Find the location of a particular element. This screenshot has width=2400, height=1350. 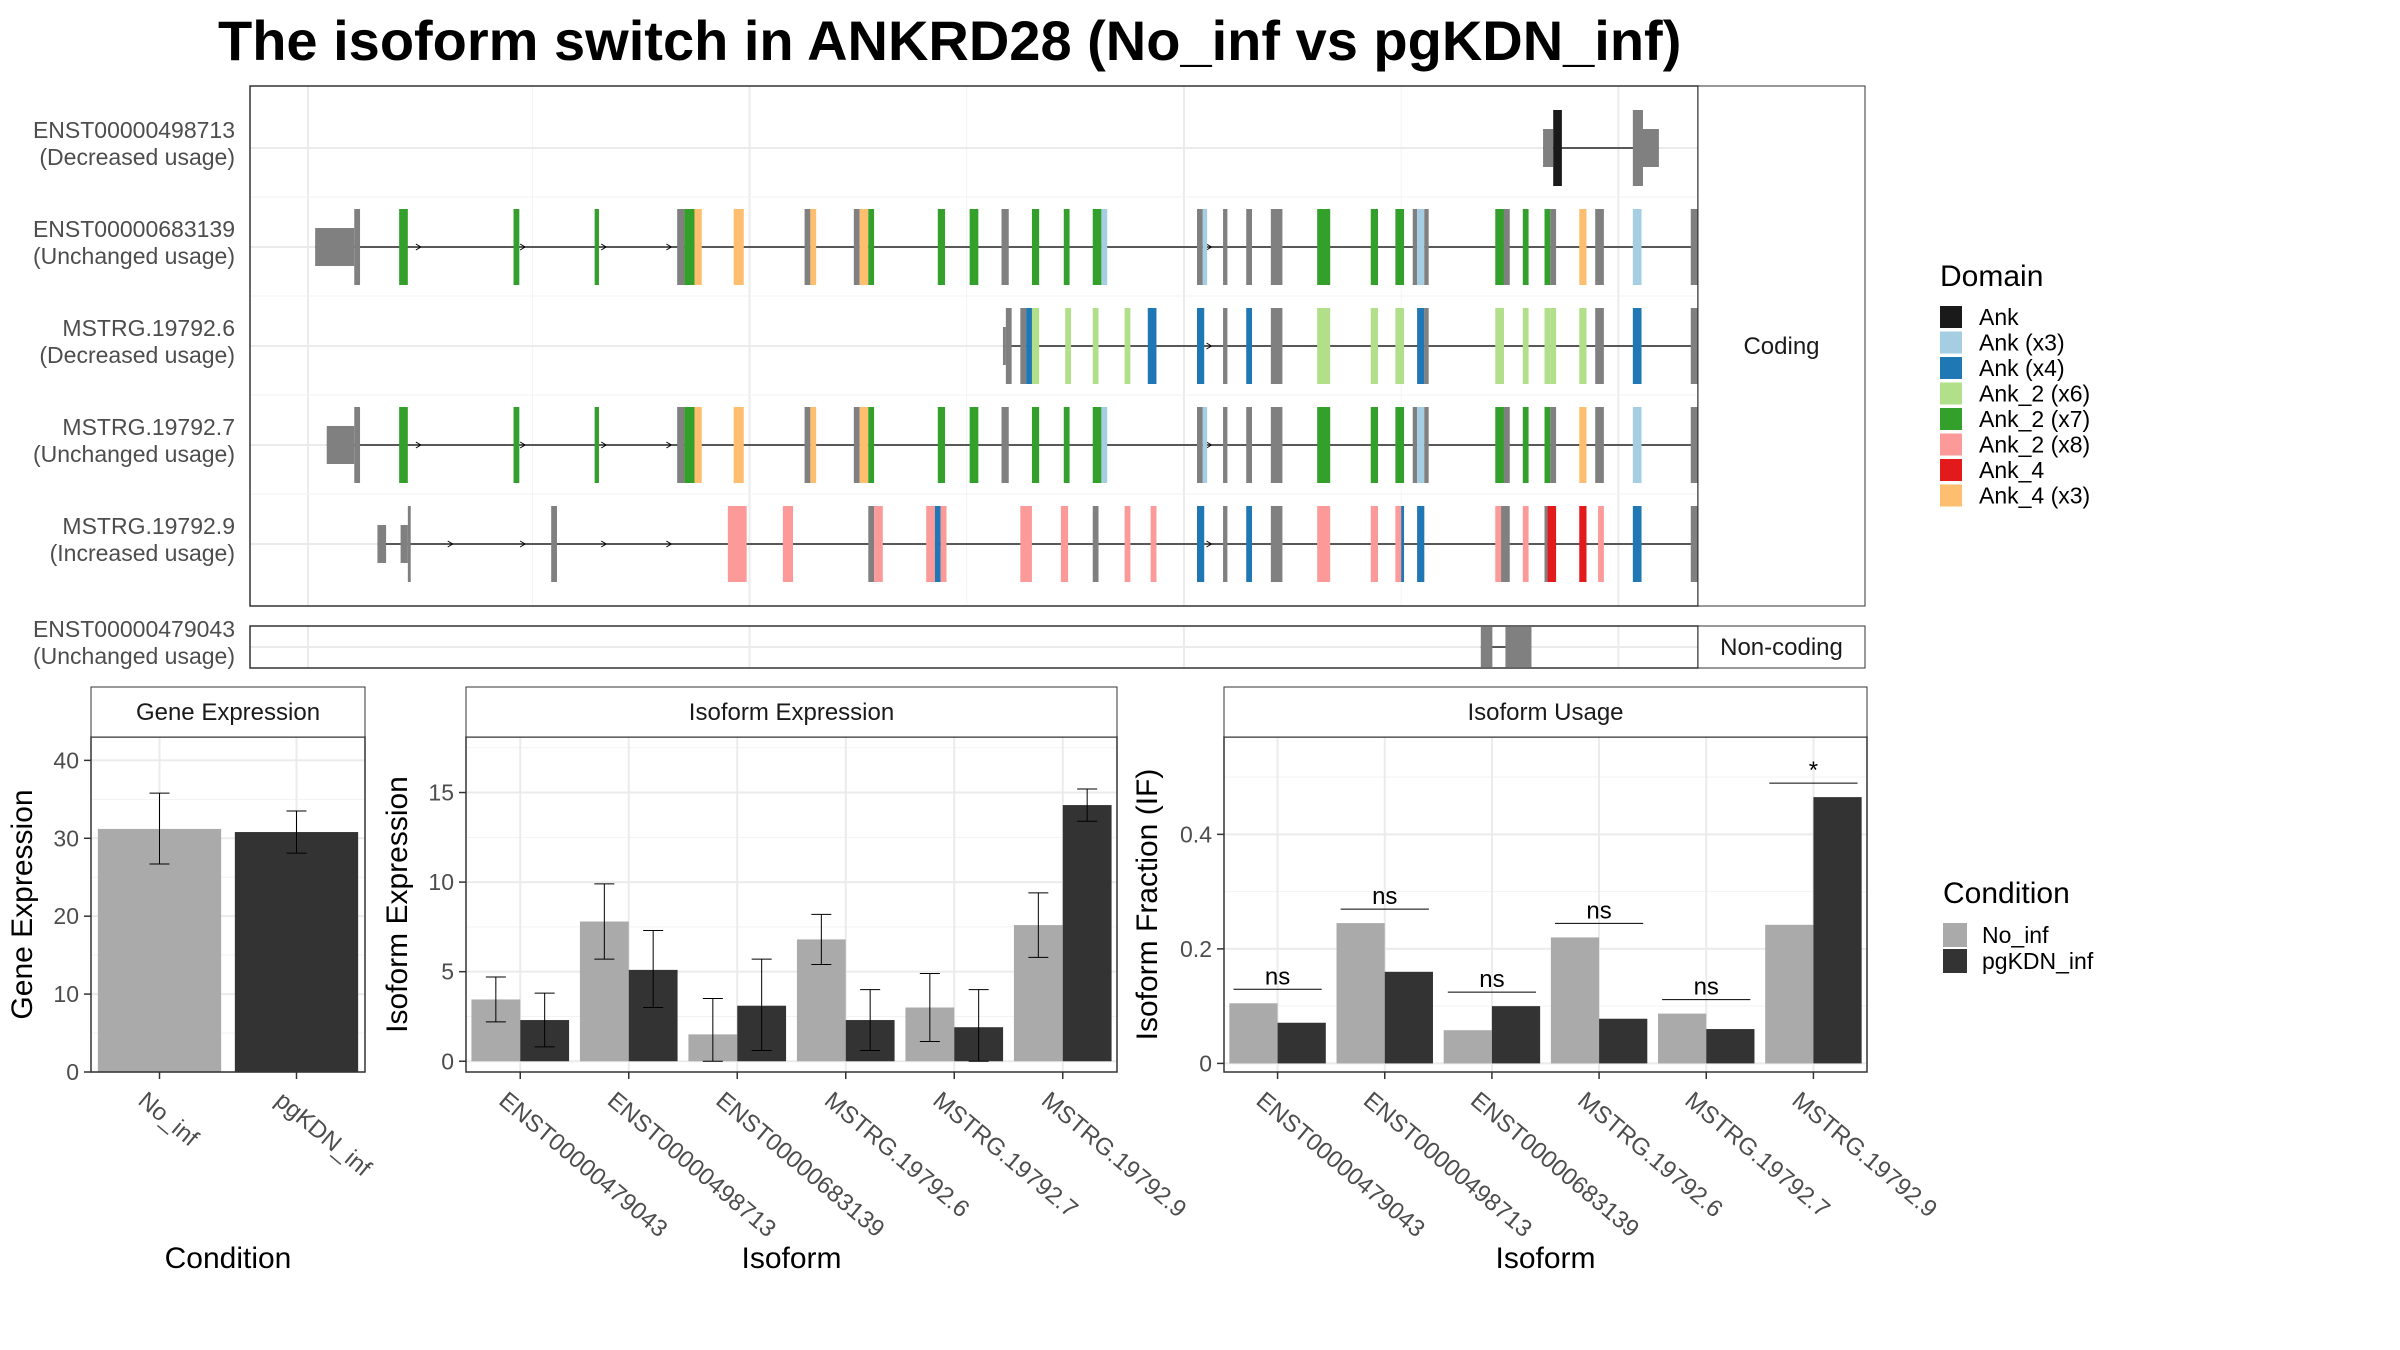

condition-legend-label: pgKDN_inf is located at coordinates (2038, 961).